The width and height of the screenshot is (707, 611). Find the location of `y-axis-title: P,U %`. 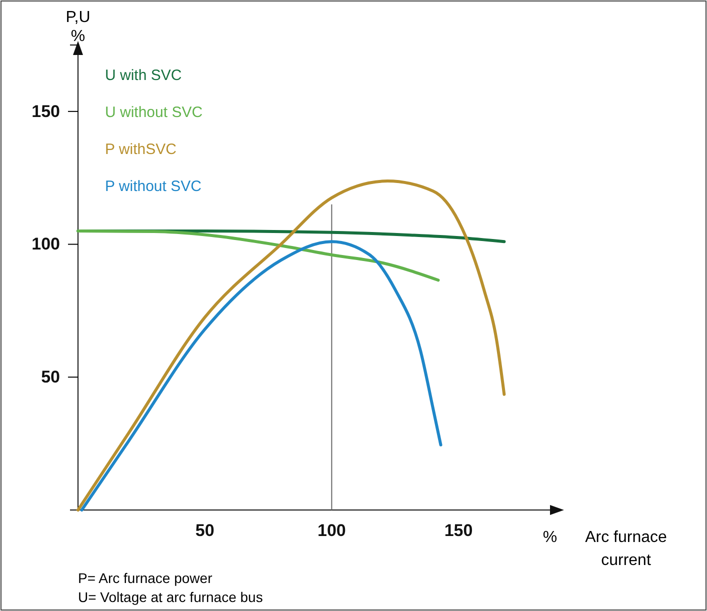

y-axis-title: P,U % is located at coordinates (78, 27).